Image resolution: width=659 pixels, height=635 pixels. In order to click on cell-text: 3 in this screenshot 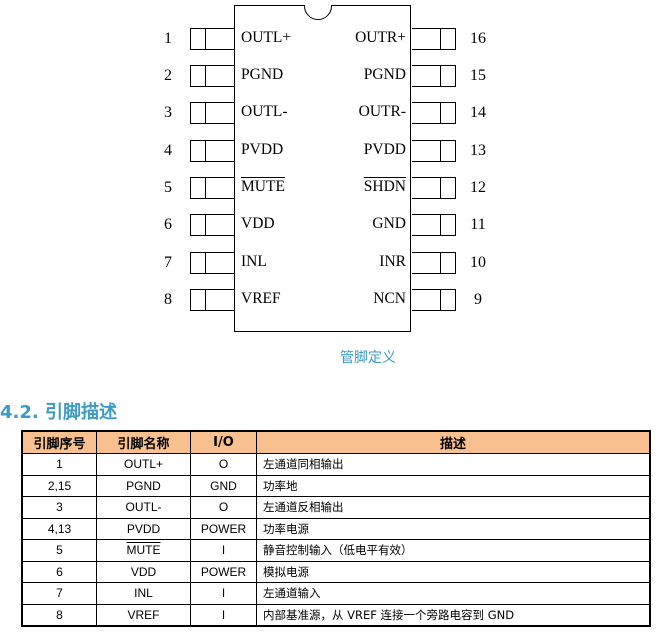, I will do `click(59, 507)`.